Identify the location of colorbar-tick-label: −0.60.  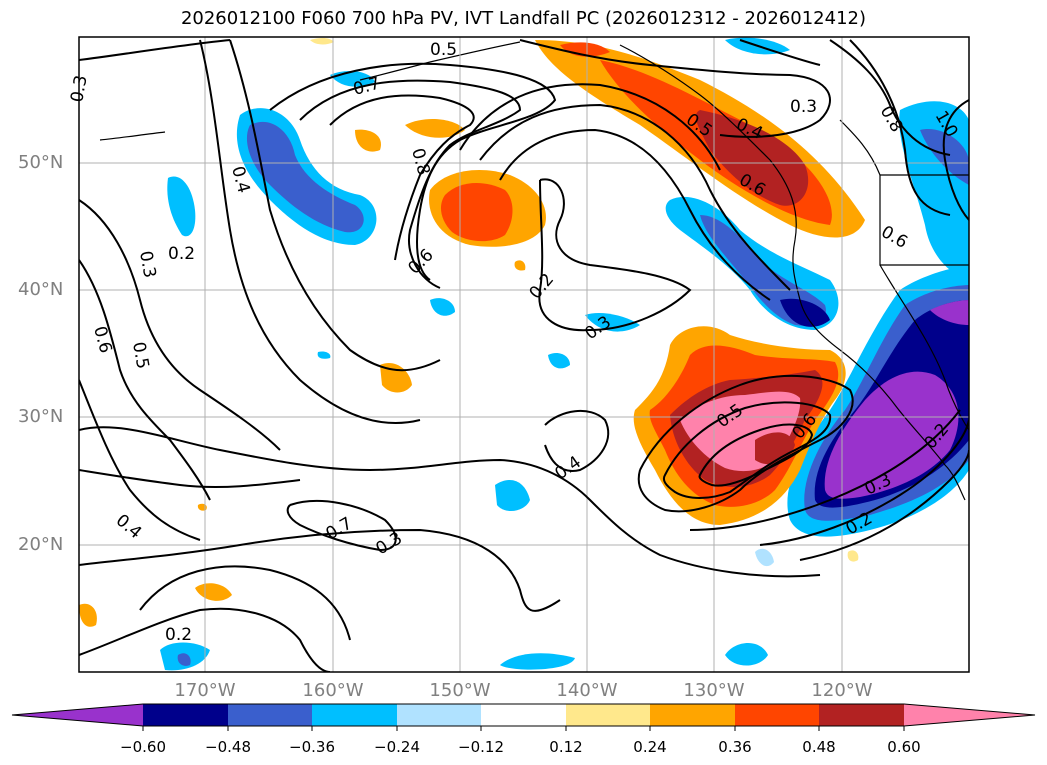
(143, 747).